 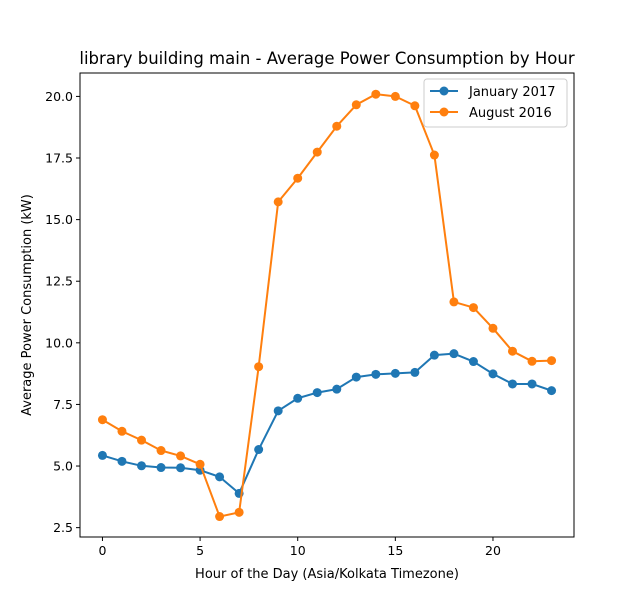 I want to click on y-tick-label: 12.5, so click(x=59, y=281).